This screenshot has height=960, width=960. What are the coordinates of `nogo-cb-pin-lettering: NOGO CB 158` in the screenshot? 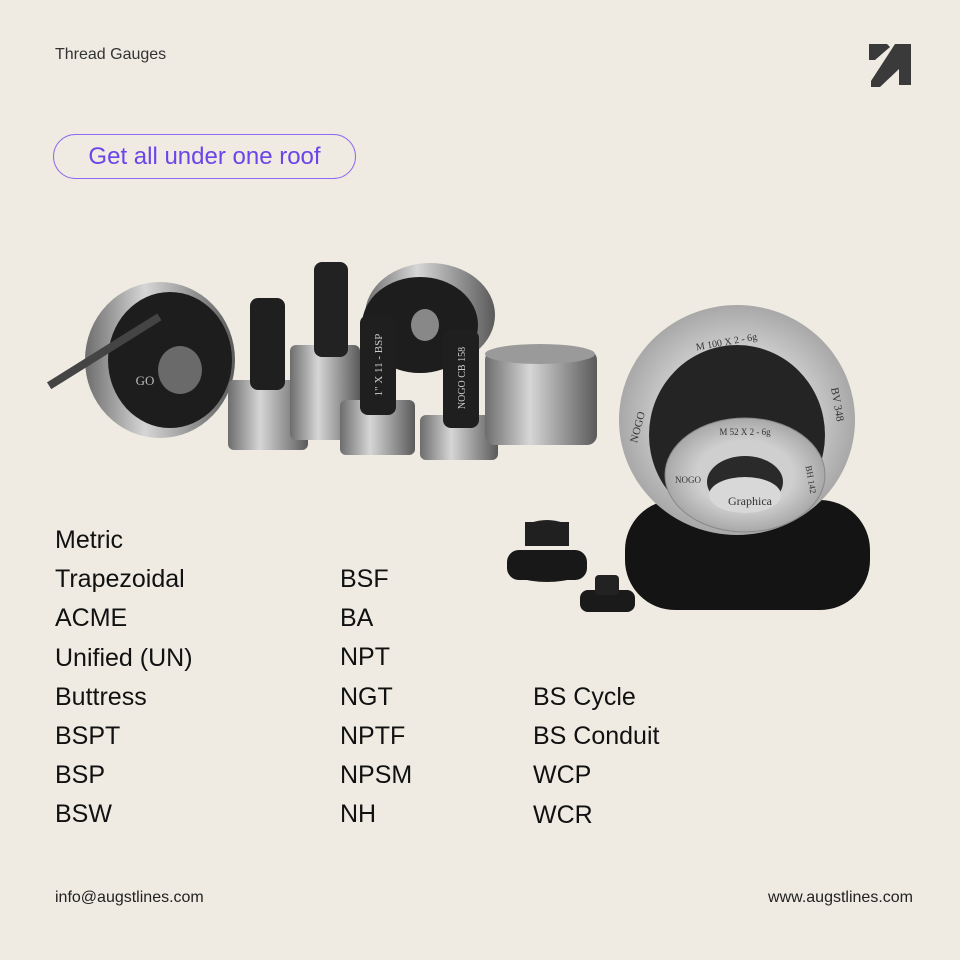 It's located at (462, 378).